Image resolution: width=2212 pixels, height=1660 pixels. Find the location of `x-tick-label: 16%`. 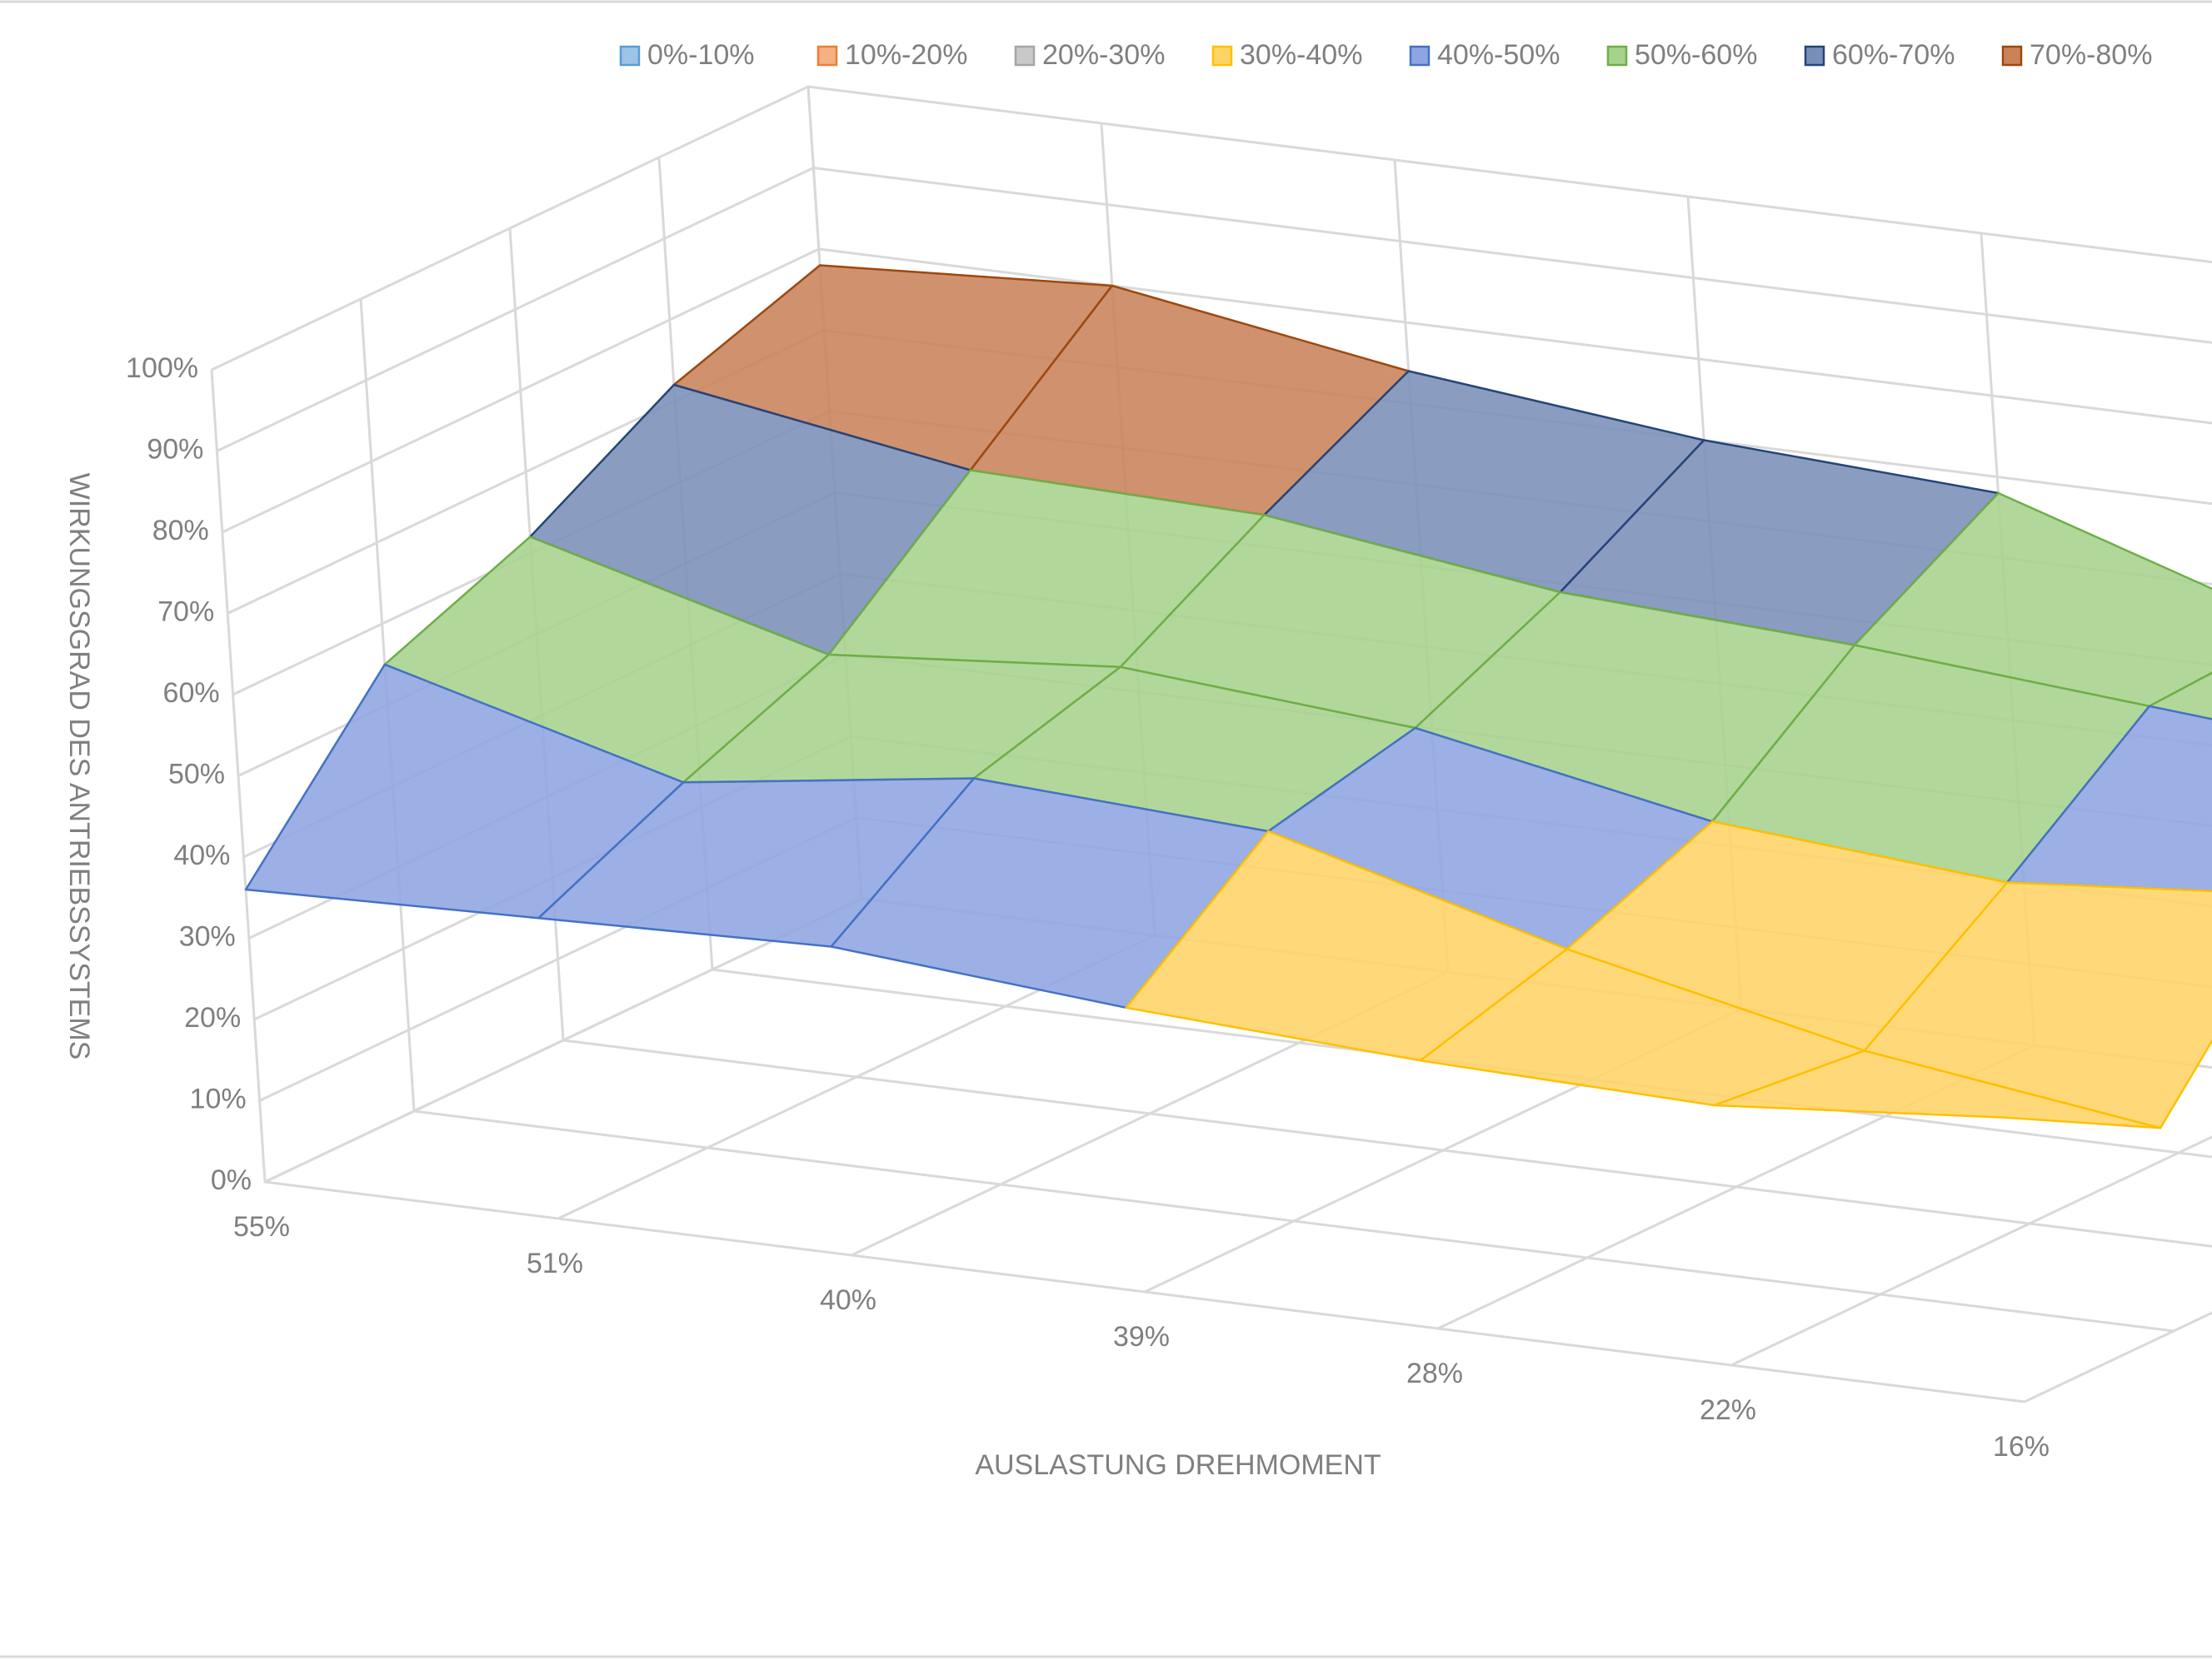

x-tick-label: 16% is located at coordinates (2021, 1447).